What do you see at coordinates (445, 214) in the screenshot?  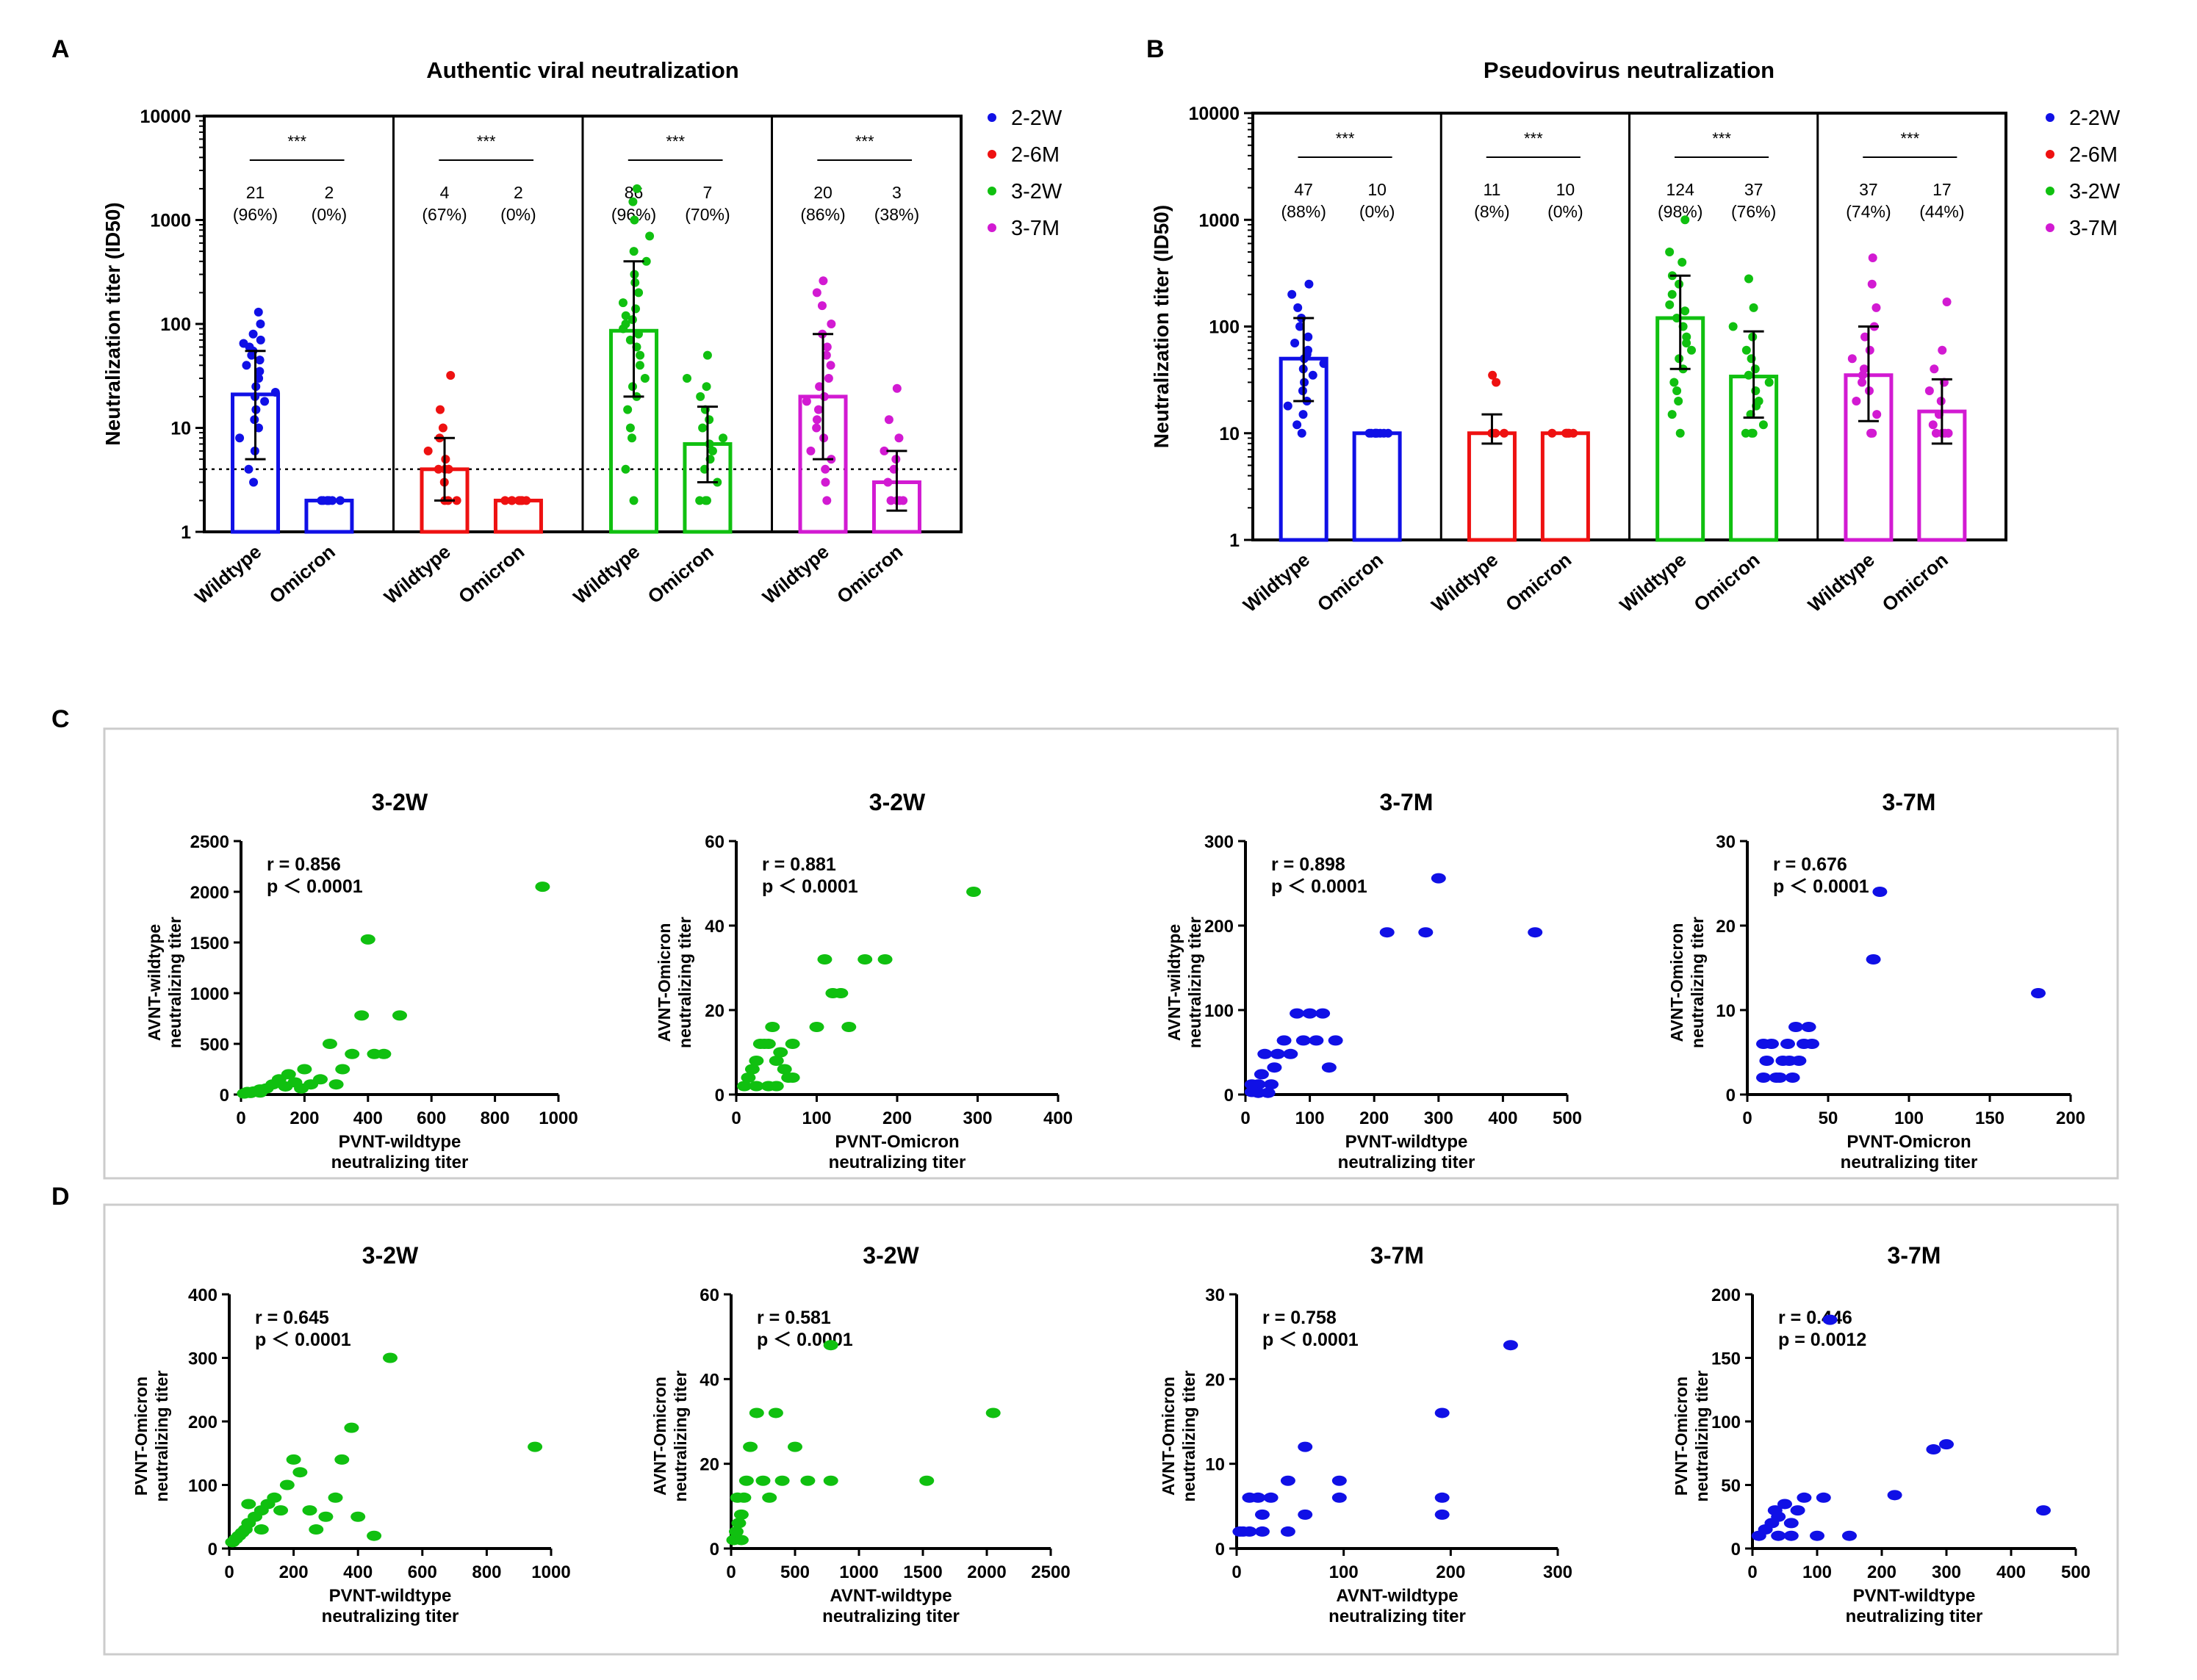 I see `panel-a-percent-label: (67%)` at bounding box center [445, 214].